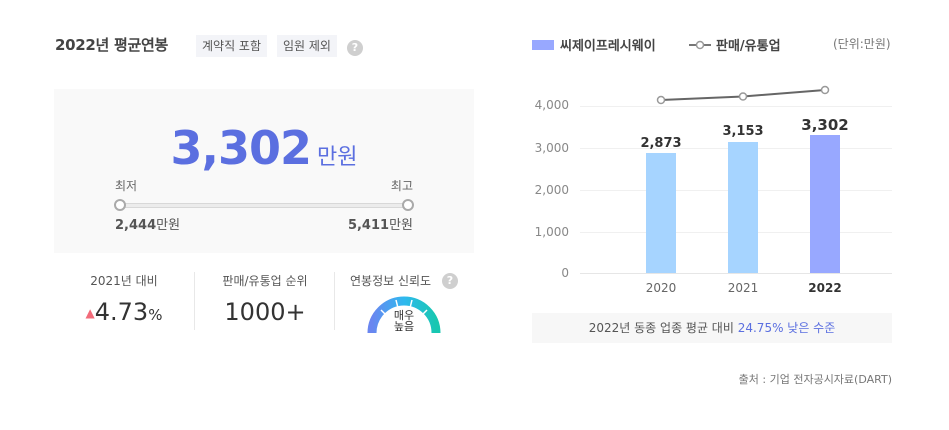 This screenshot has height=430, width=949. I want to click on reliability-text: 매우 높음, so click(404, 321).